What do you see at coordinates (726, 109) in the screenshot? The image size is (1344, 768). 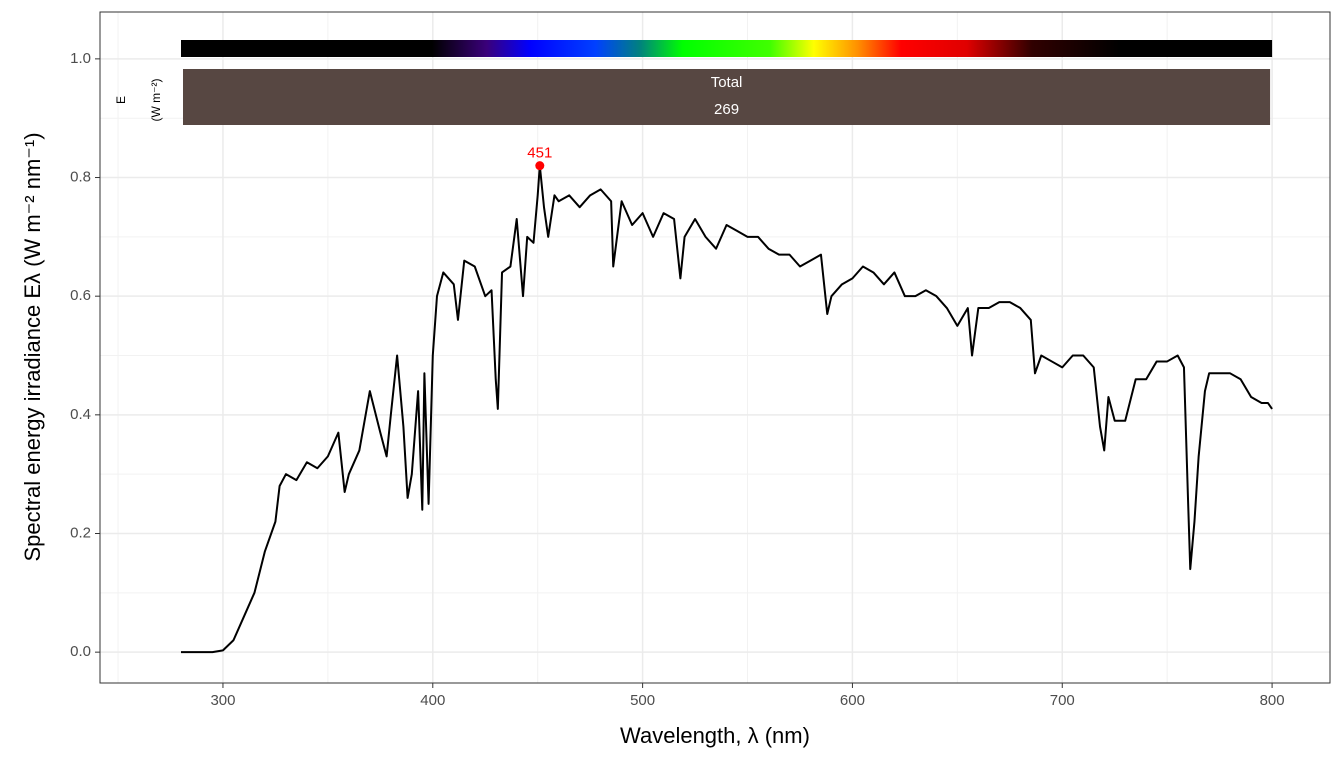 I see `summary-value: 269` at bounding box center [726, 109].